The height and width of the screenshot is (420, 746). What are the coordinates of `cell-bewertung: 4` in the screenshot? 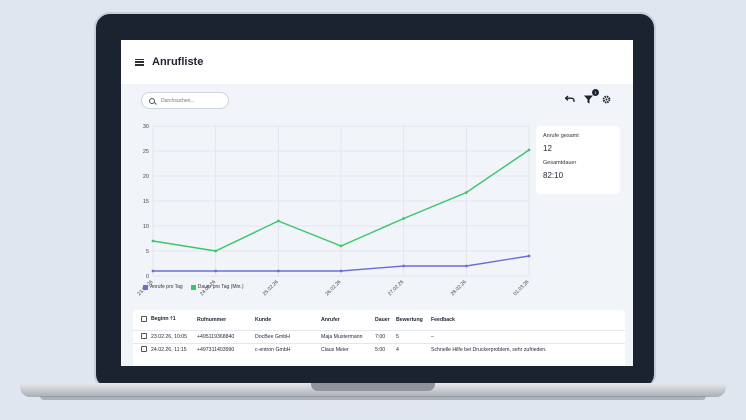 It's located at (413, 349).